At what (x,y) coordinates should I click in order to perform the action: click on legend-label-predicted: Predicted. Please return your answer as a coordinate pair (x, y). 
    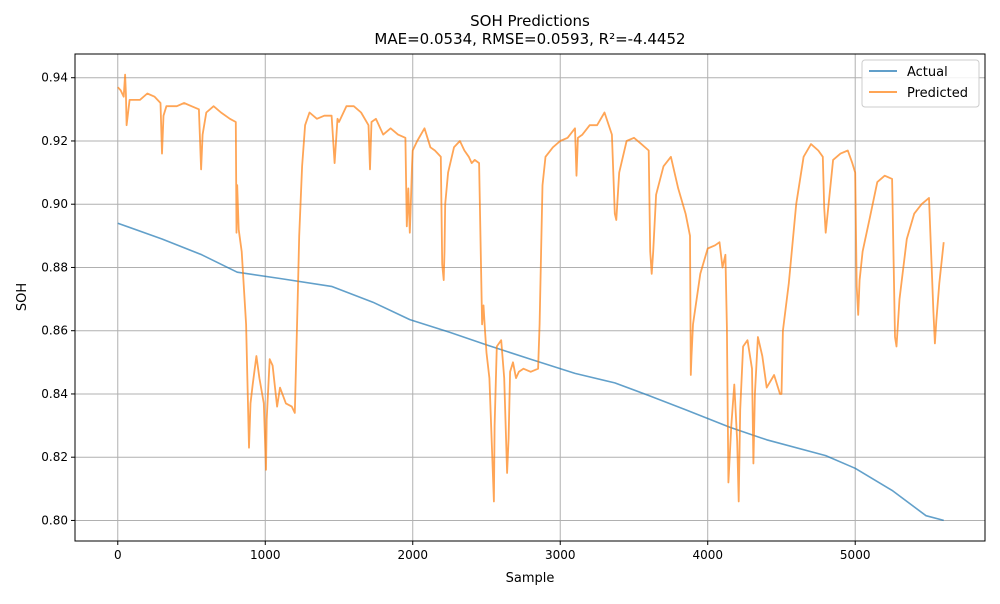
    Looking at the image, I should click on (937, 93).